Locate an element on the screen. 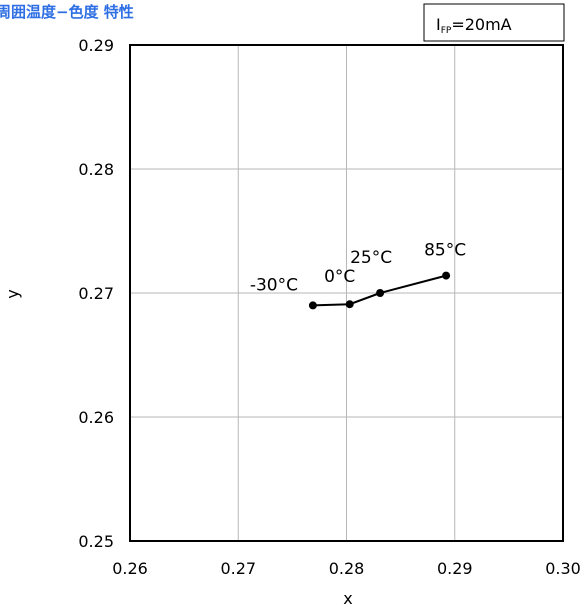 The height and width of the screenshot is (609, 584). y-tick-label: 0.28 is located at coordinates (96, 169).